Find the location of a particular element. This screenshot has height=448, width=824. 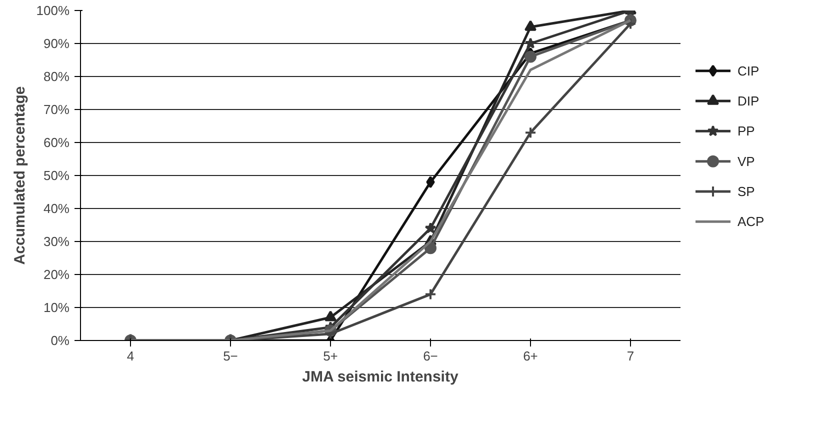

y-tick-label: 60% is located at coordinates (56, 142).